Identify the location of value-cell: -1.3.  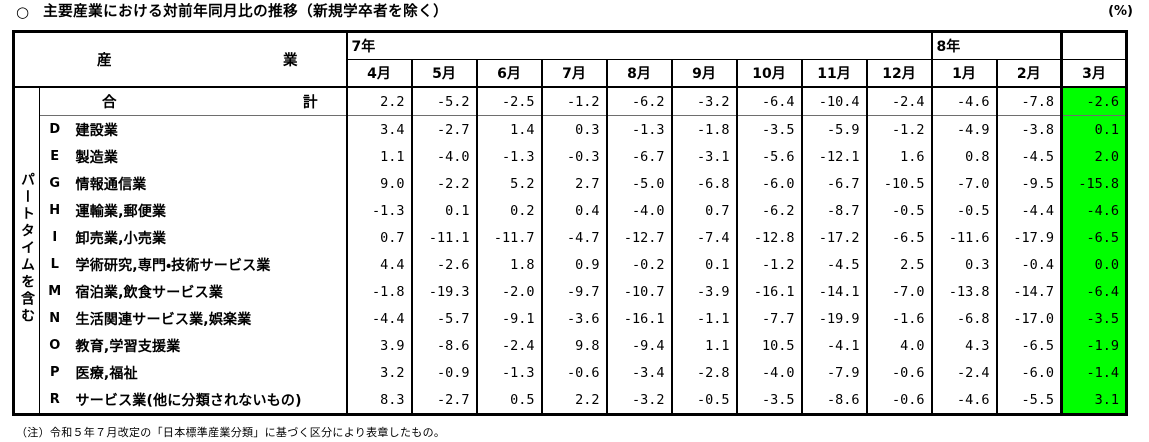
(638, 129).